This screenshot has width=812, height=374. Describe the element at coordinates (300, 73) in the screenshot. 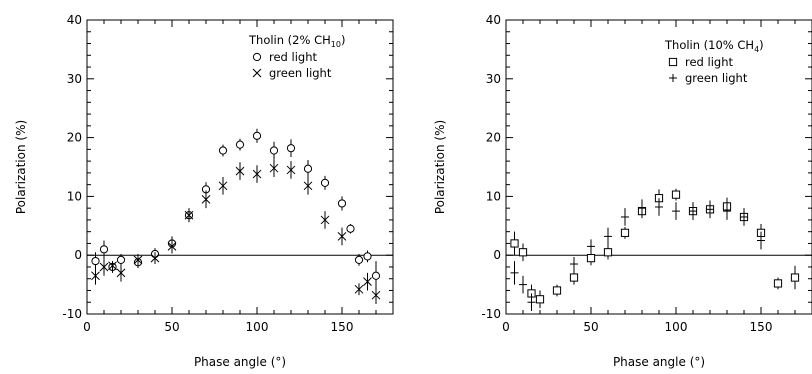

I see `legend-entry-label: green light` at that location.